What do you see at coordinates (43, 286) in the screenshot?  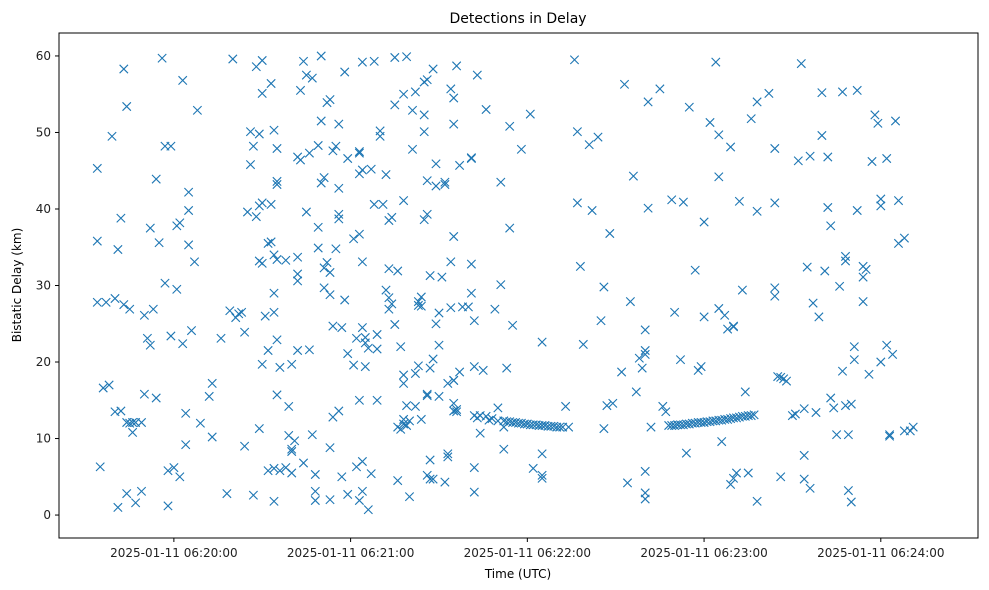 I see `y-tick-label: 30` at bounding box center [43, 286].